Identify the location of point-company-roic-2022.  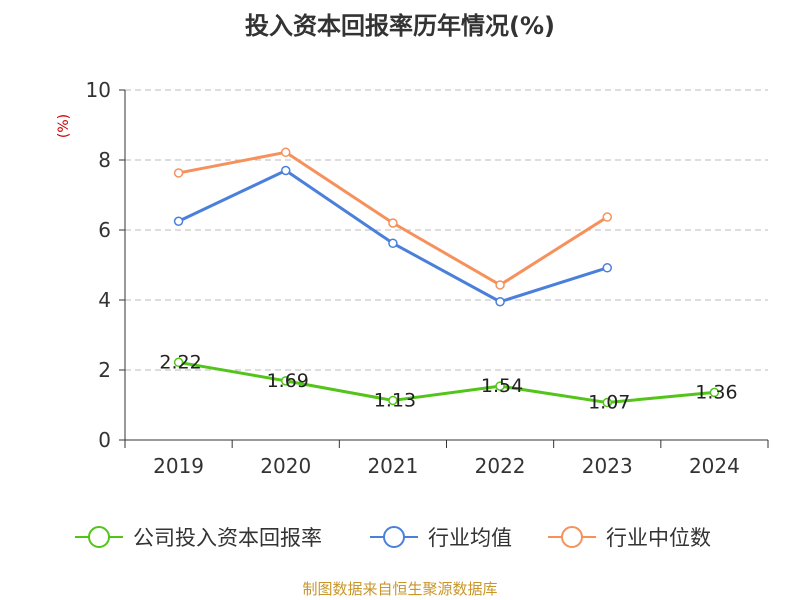
(500, 386).